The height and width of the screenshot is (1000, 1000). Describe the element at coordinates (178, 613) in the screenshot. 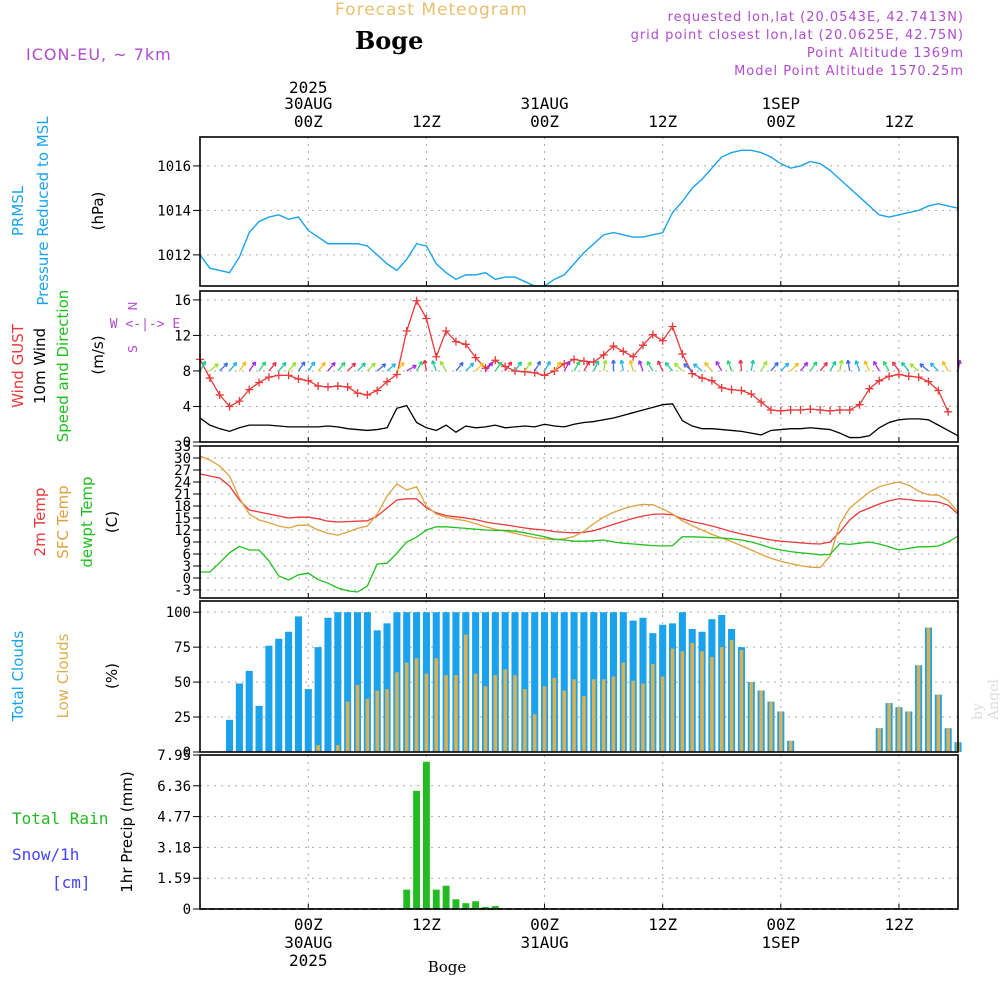

I see `y-tick-label: 100` at that location.